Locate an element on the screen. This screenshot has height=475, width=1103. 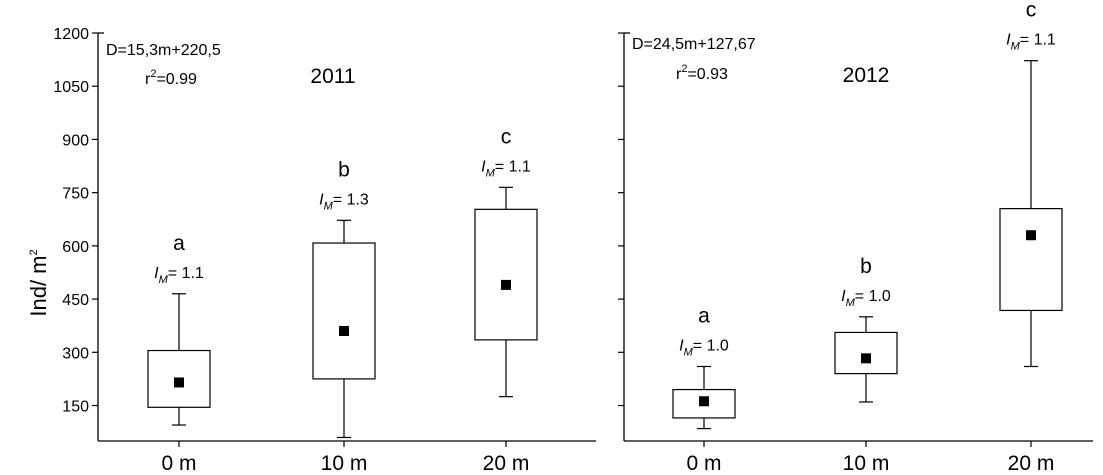
y-tick-label: 750 is located at coordinates (75, 194).